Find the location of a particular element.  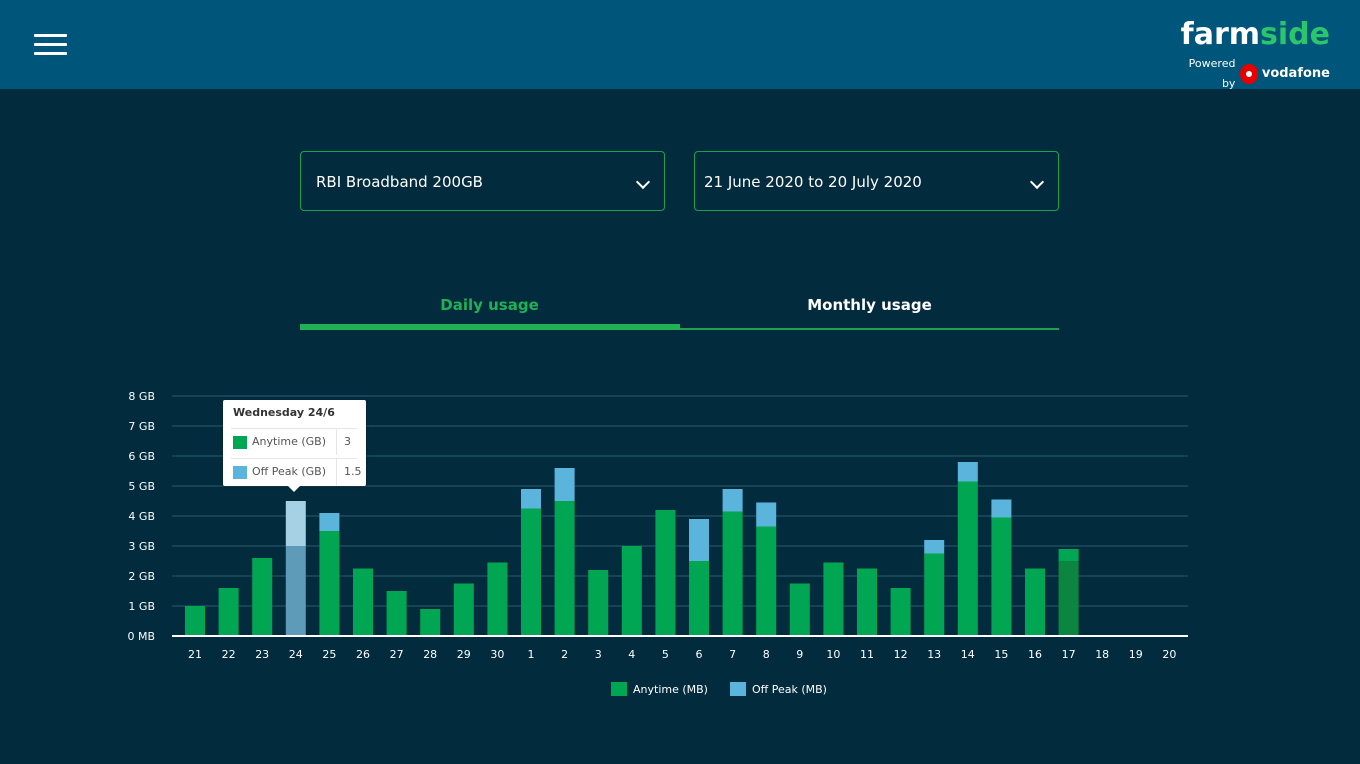

y-tick-label: 6 GB is located at coordinates (141, 456).